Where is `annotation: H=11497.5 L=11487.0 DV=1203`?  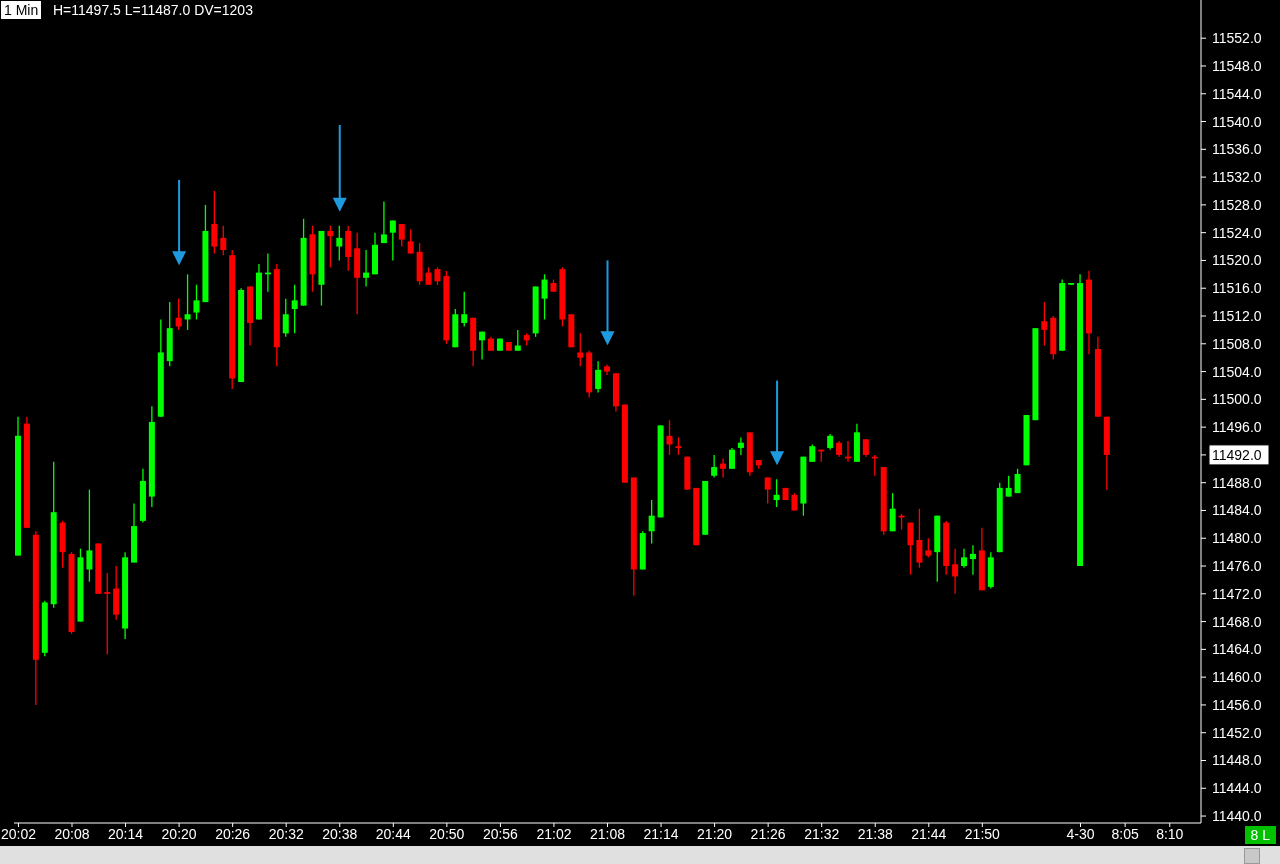
annotation: H=11497.5 L=11487.0 DV=1203 is located at coordinates (153, 10).